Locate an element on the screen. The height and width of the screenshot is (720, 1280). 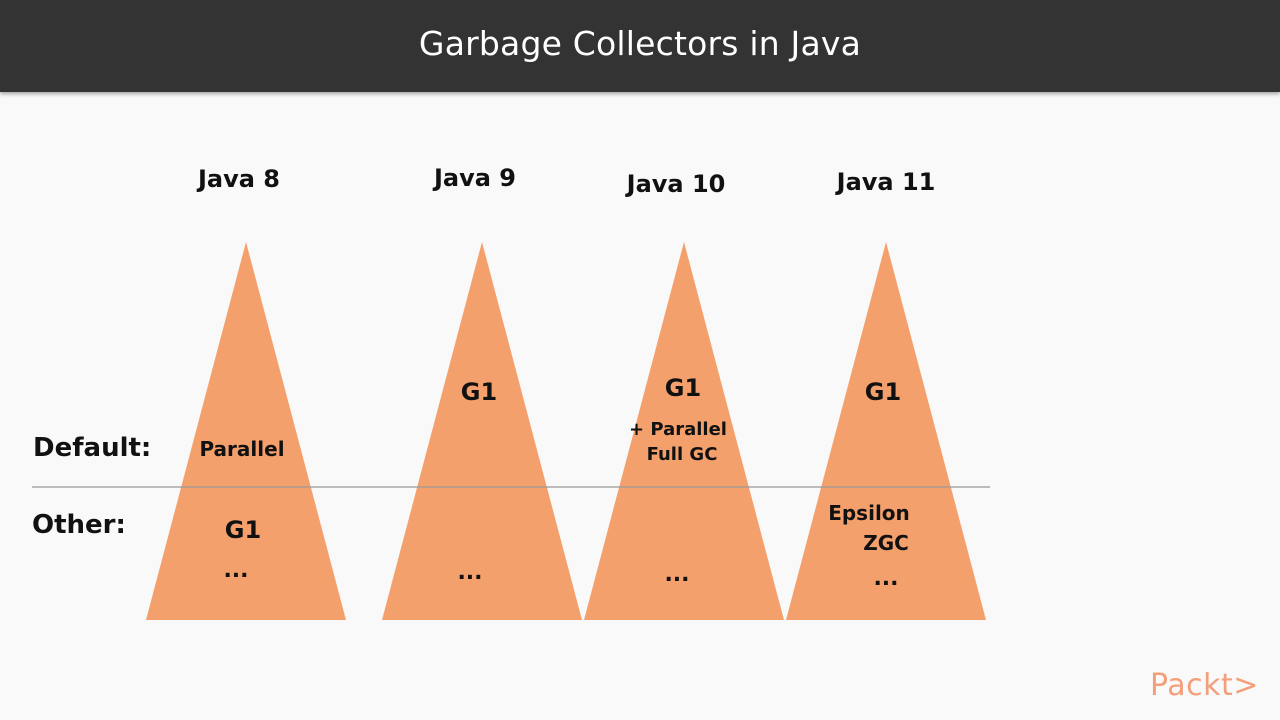
java-11-other-gc-1: Epsilon is located at coordinates (869, 513).